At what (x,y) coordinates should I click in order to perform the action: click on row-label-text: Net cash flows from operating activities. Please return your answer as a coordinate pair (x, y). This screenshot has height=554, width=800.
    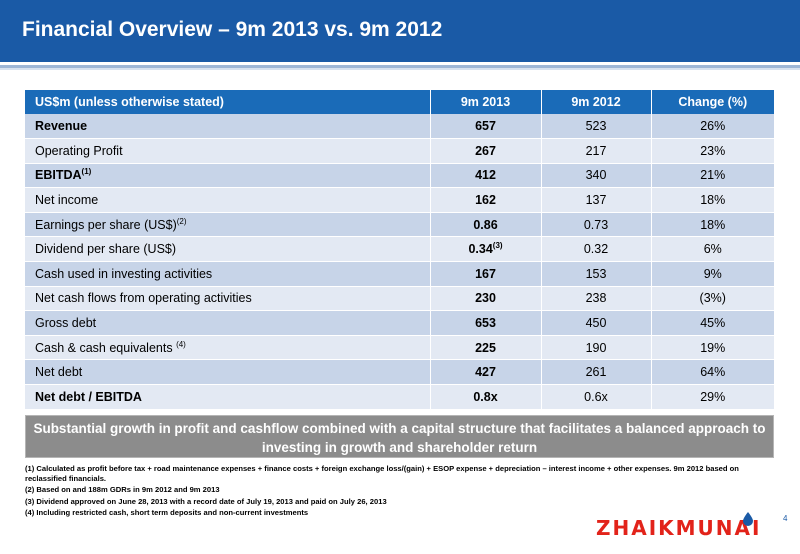
    Looking at the image, I should click on (143, 298).